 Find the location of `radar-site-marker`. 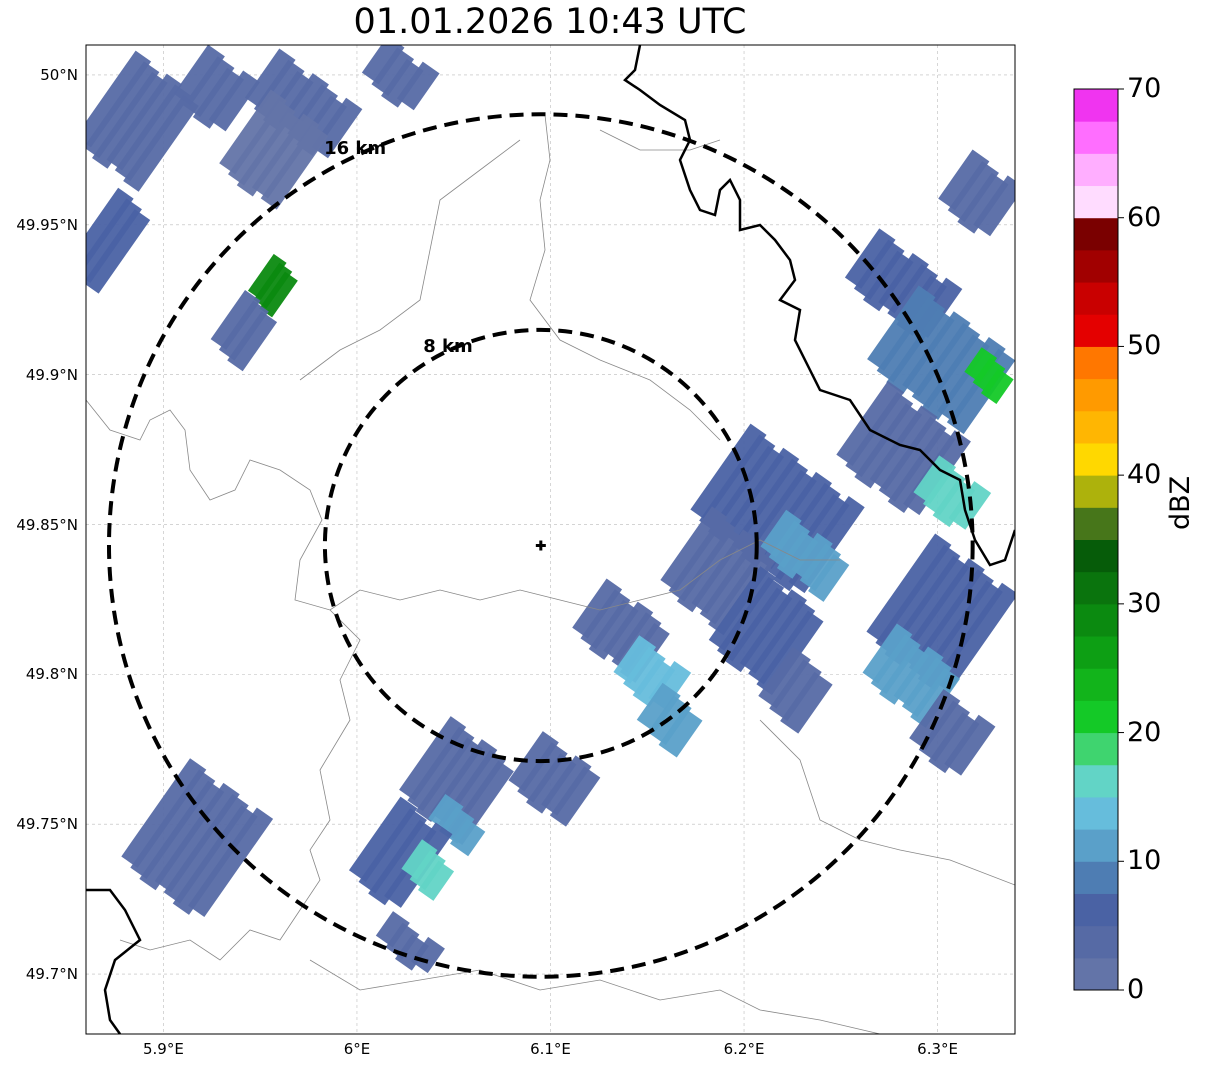

radar-site-marker is located at coordinates (540, 545).